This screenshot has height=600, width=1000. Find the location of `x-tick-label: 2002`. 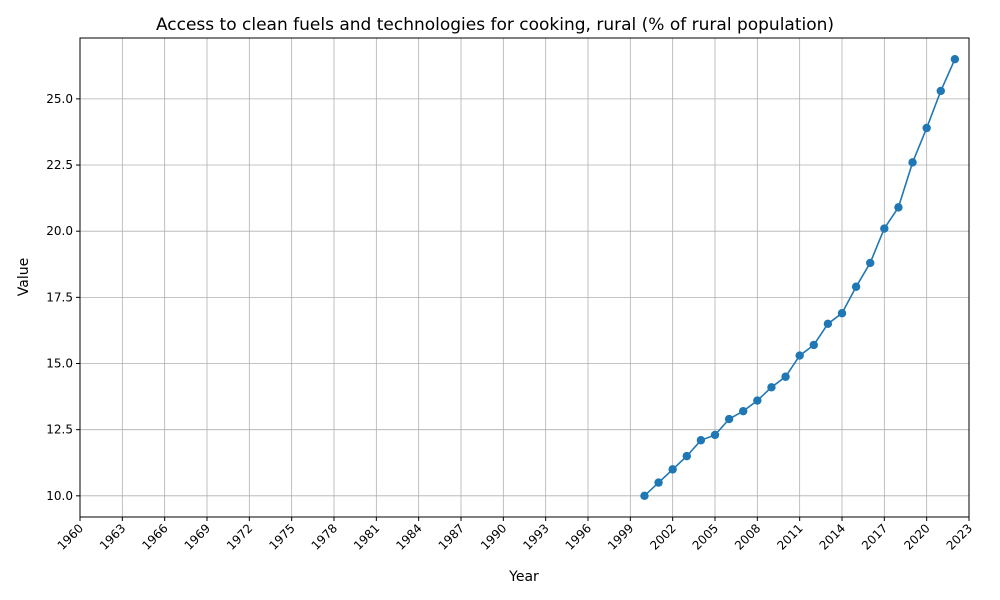

x-tick-label: 2002 is located at coordinates (662, 536).